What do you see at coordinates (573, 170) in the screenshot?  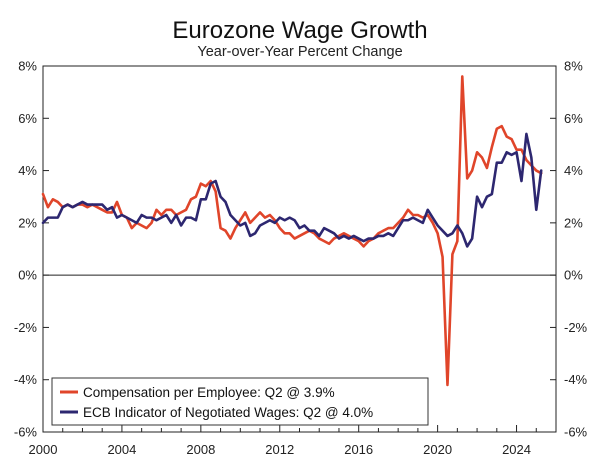 I see `y-tick-label-right: 4%` at bounding box center [573, 170].